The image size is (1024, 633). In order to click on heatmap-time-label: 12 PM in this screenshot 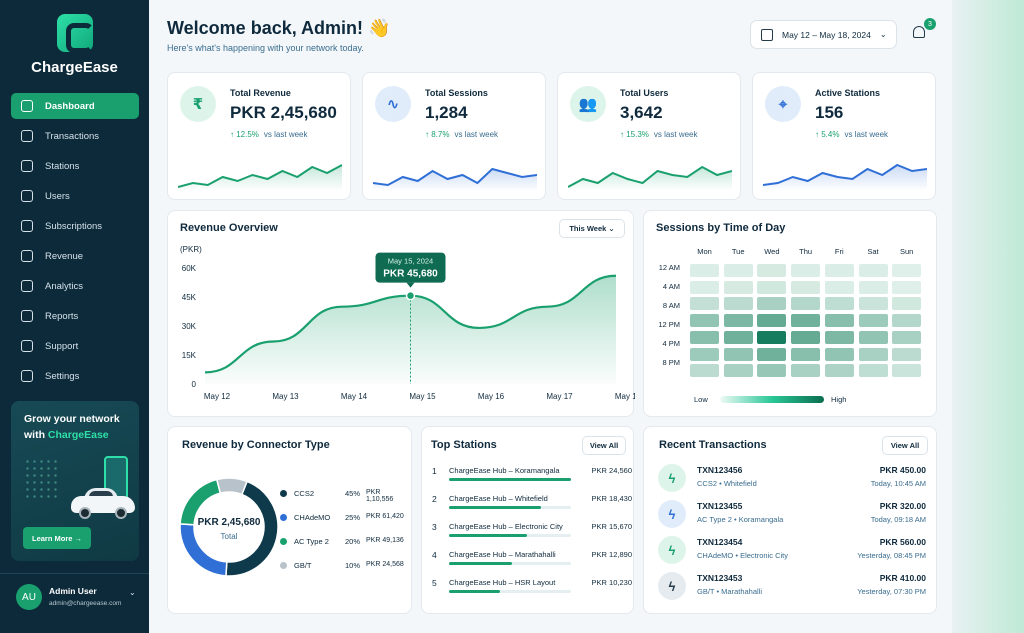, I will do `click(669, 324)`.